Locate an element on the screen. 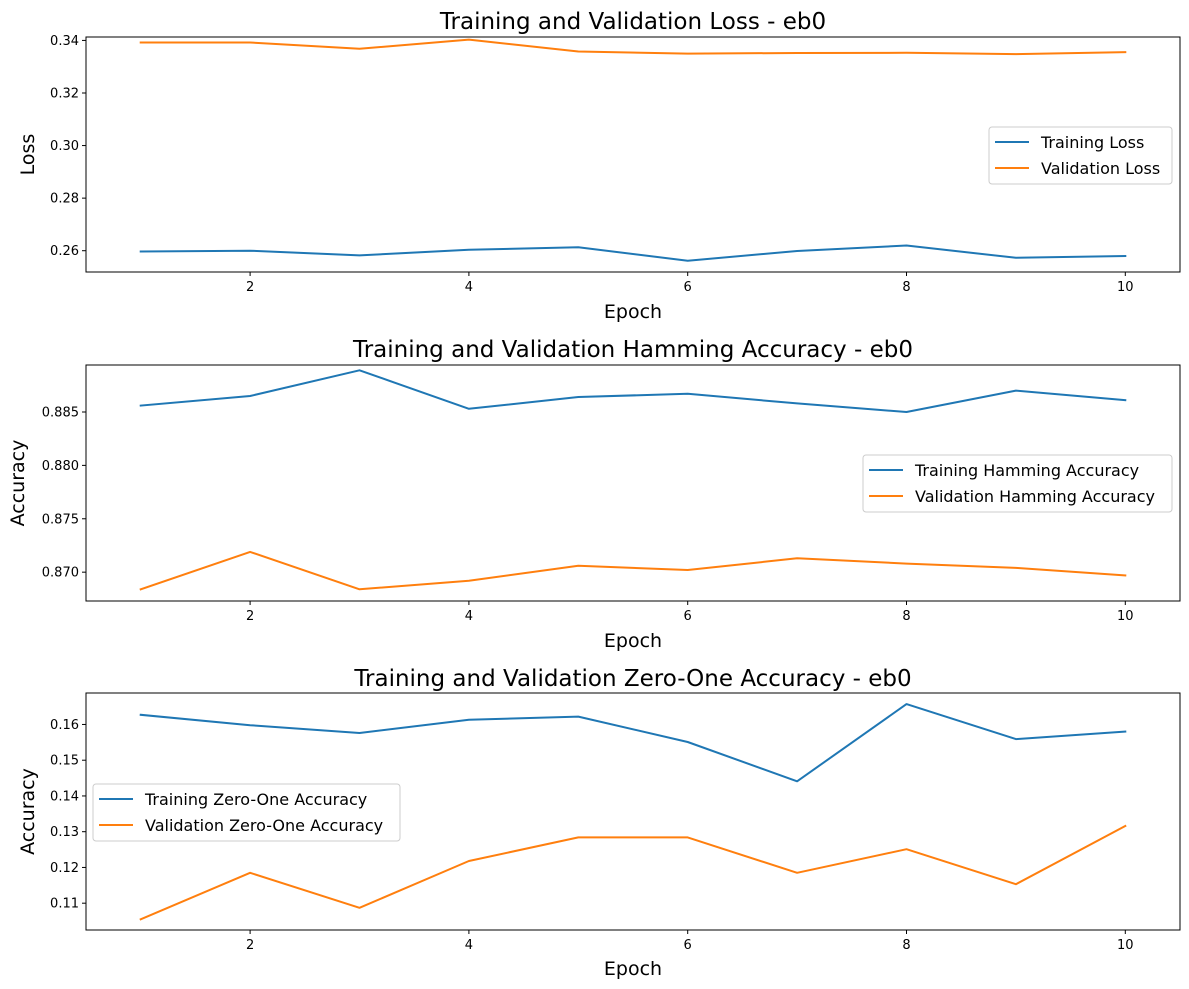 This screenshot has height=989, width=1189. y-tick-label: 0.28 is located at coordinates (64, 199).